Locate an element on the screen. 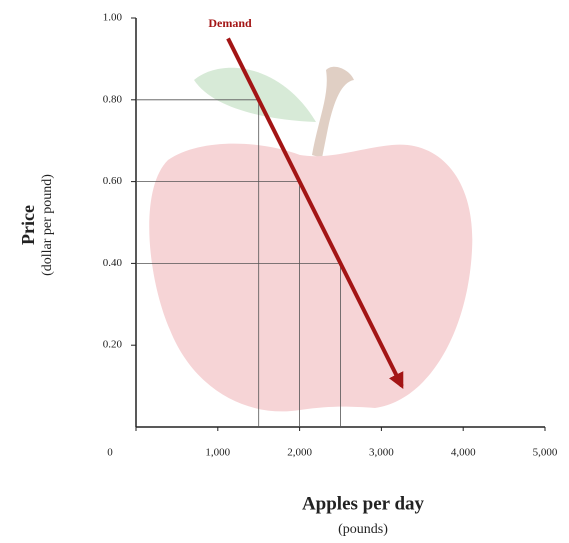  y-axis-title: Price is located at coordinates (28, 225).